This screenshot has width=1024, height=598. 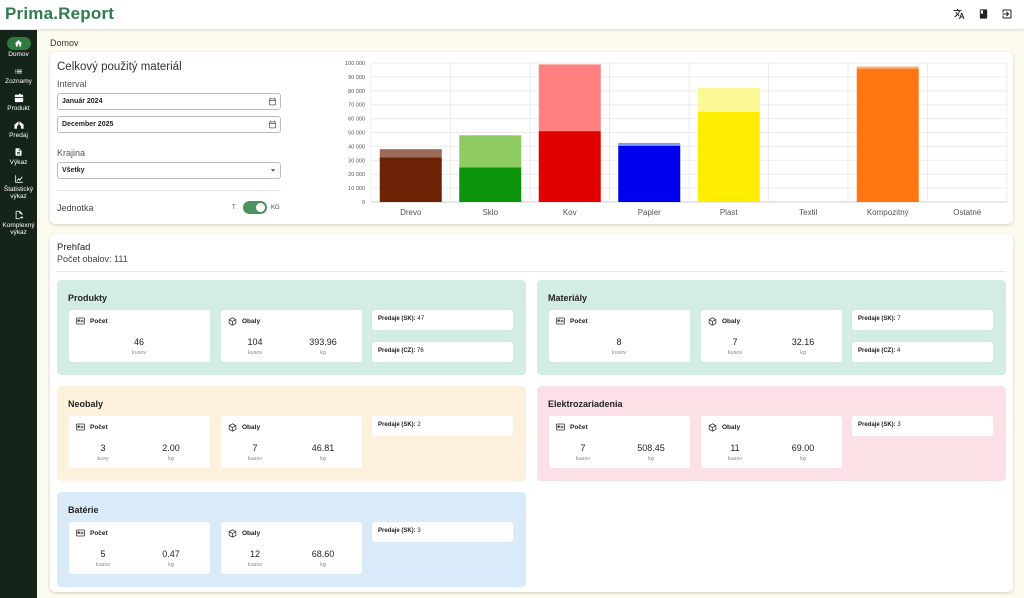 I want to click on packs-value: 12, so click(x=254, y=554).